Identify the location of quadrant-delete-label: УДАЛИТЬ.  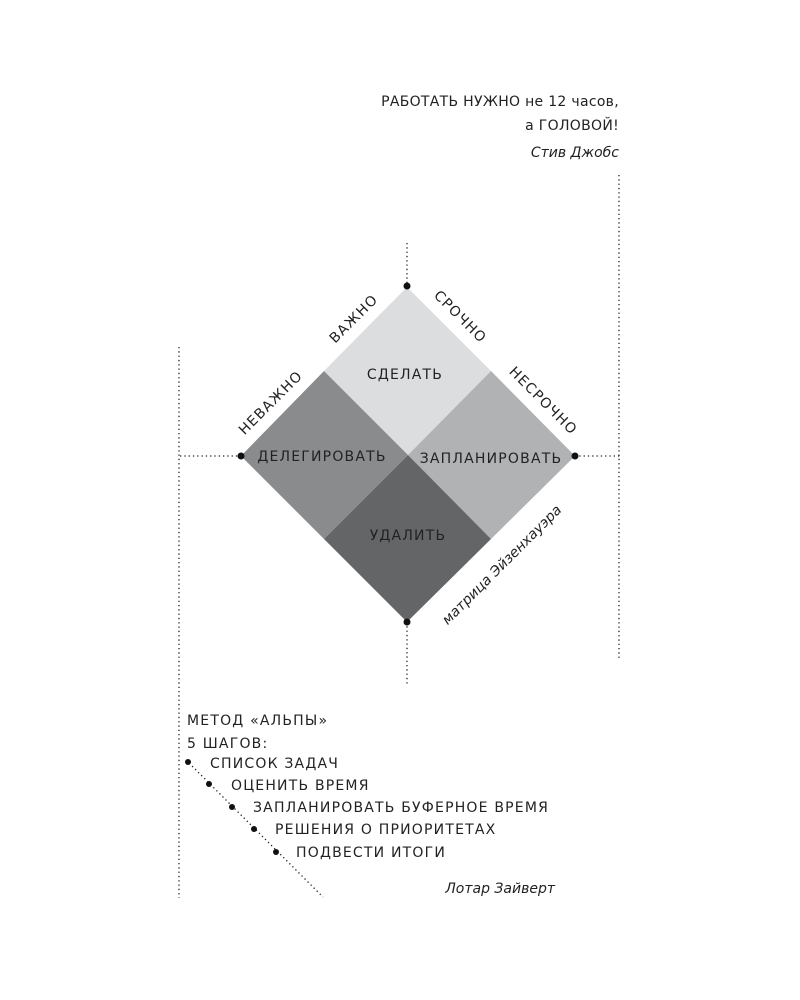
(408, 536).